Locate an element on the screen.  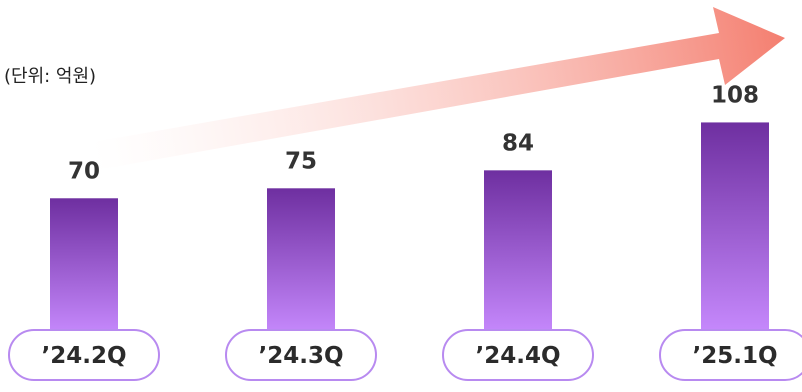
category-label: ’25.1Q is located at coordinates (734, 356).